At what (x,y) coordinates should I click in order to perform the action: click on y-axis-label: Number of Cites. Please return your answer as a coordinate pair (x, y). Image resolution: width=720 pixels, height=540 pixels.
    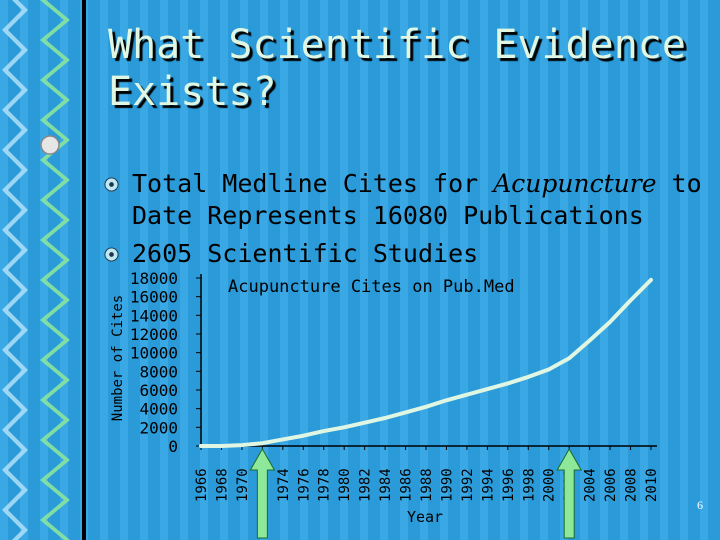
    Looking at the image, I should click on (118, 358).